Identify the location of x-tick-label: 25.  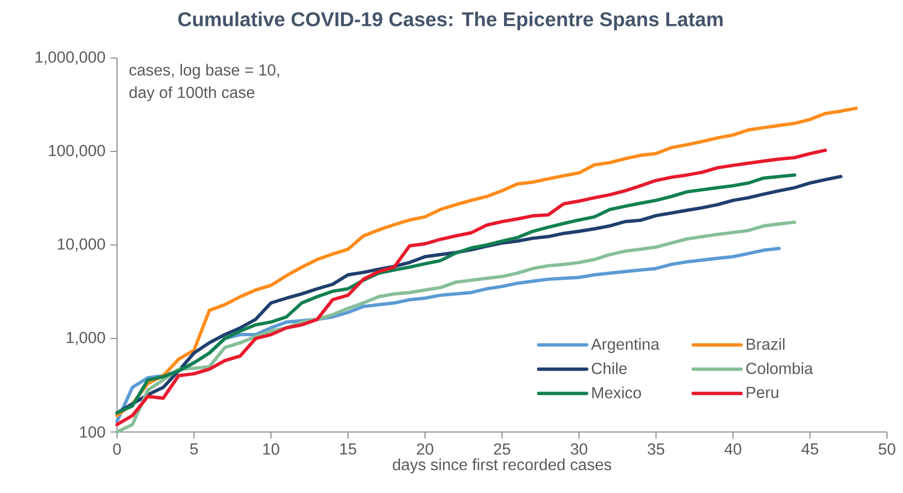
(502, 449).